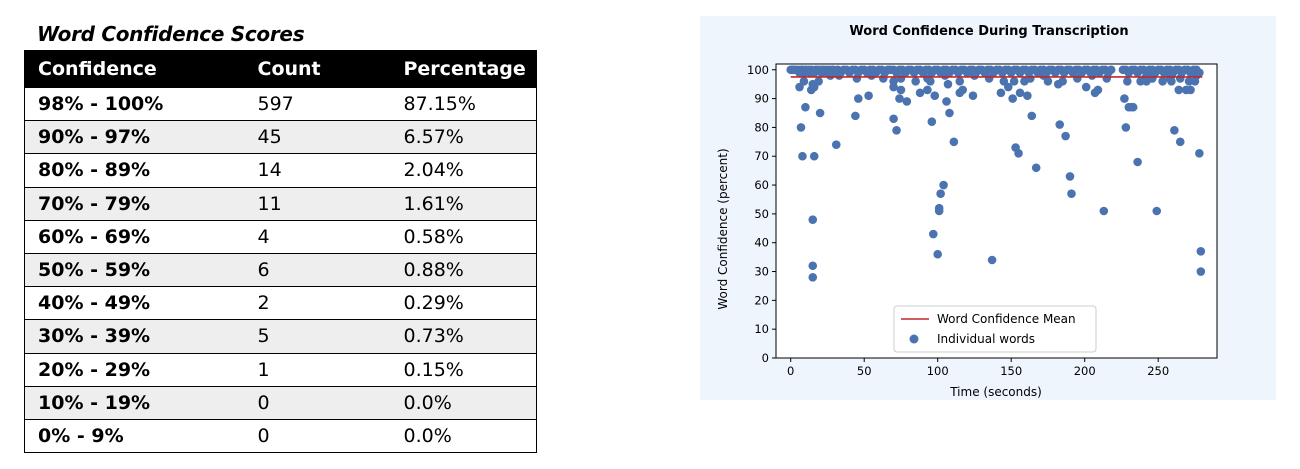 The image size is (1300, 469). I want to click on table-row: 90% - 97% 45 6.57%, so click(280, 137).